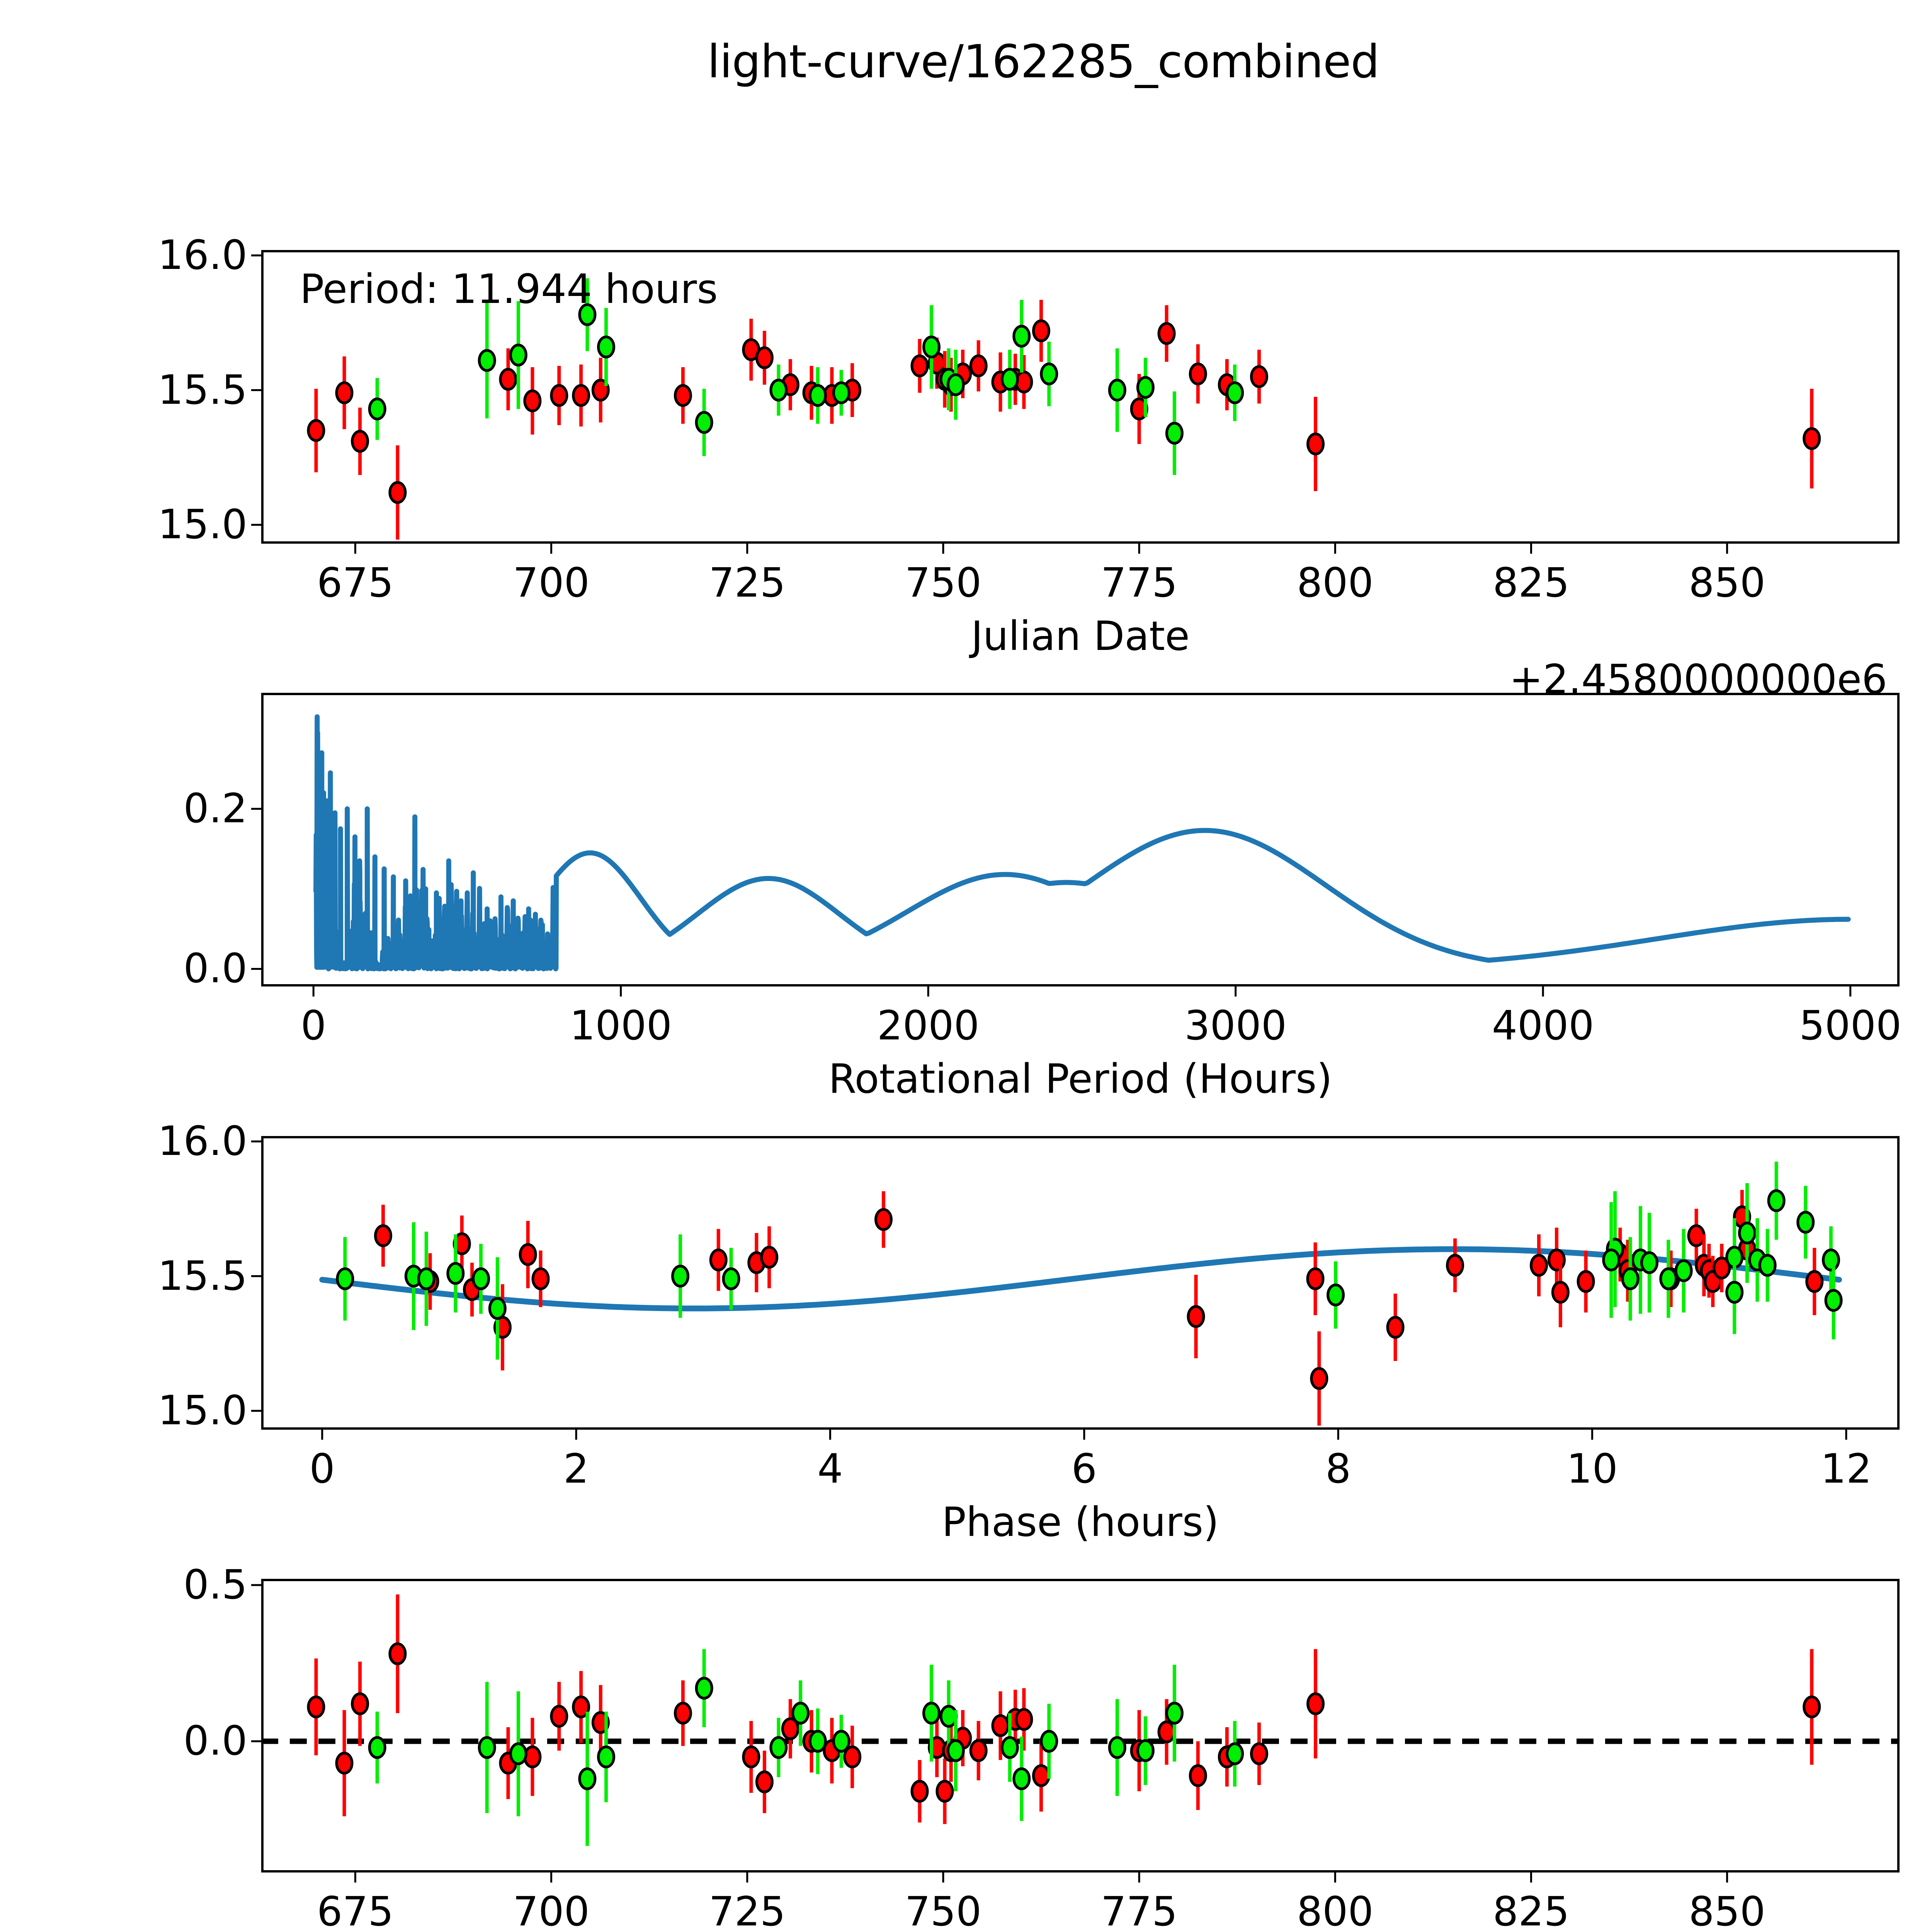  What do you see at coordinates (928, 1026) in the screenshot?
I see `xtick-label: 2000` at bounding box center [928, 1026].